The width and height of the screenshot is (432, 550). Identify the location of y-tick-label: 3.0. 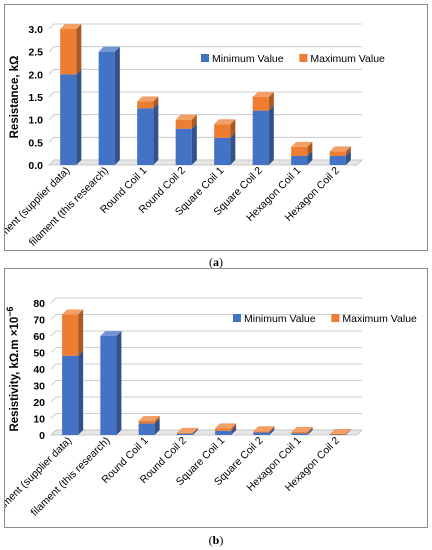
(35, 30).